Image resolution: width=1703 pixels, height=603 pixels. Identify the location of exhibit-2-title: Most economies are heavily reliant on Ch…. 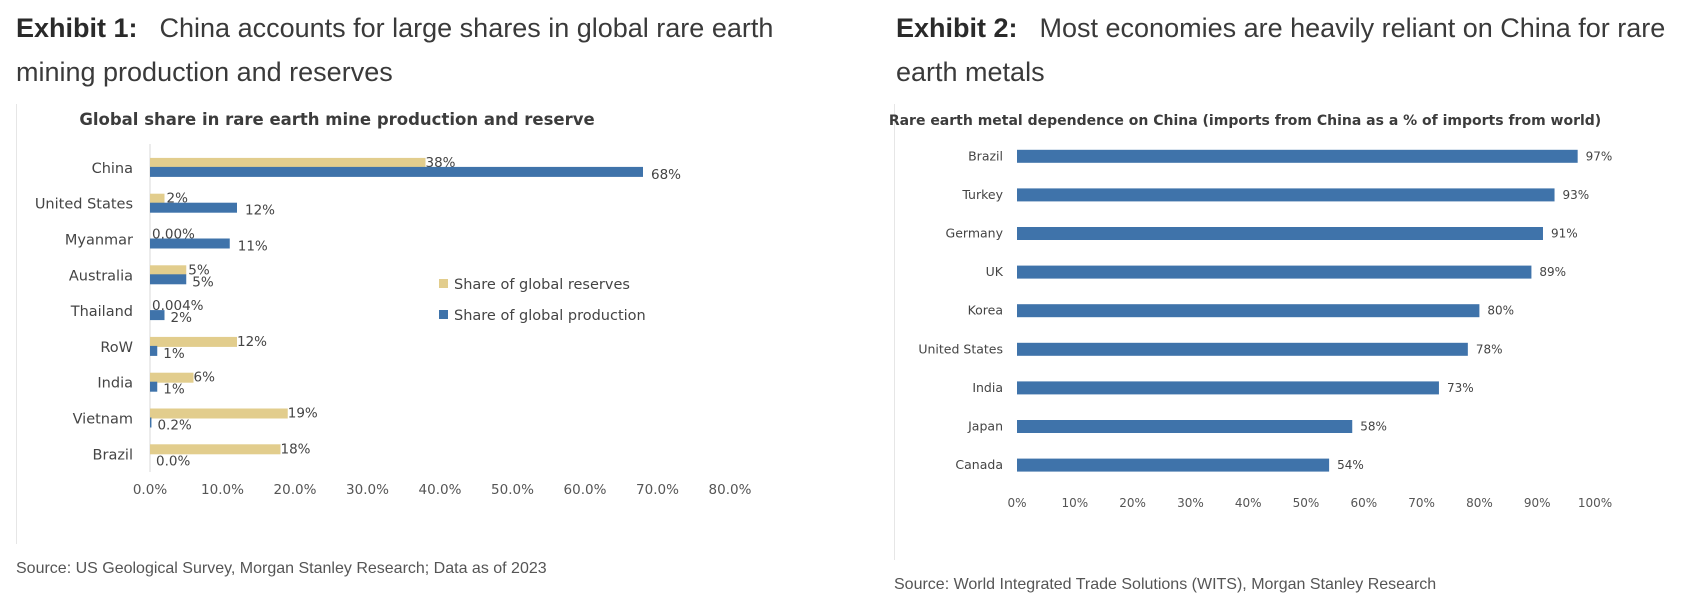
(1281, 50).